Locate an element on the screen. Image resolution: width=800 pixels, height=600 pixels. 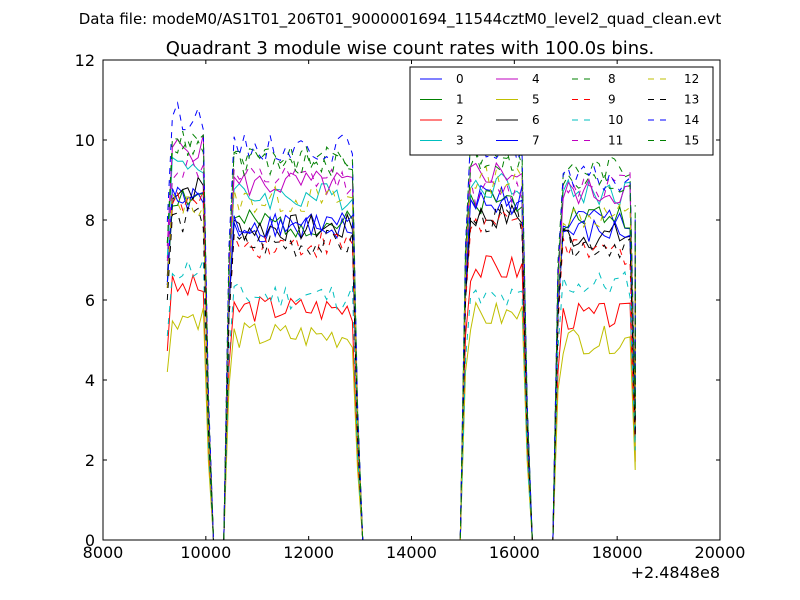
y-tick-label-6: 12 is located at coordinates (85, 60).